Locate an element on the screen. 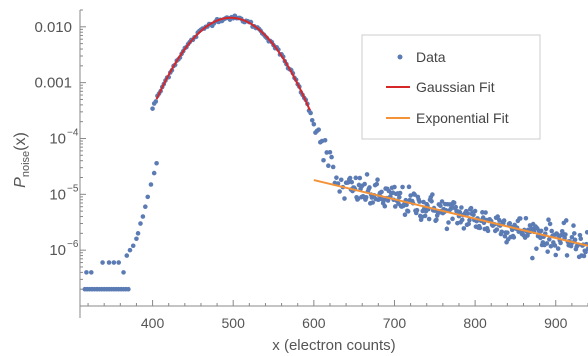 This screenshot has width=588, height=356. y-axis-label-symbol: P is located at coordinates (20, 182).